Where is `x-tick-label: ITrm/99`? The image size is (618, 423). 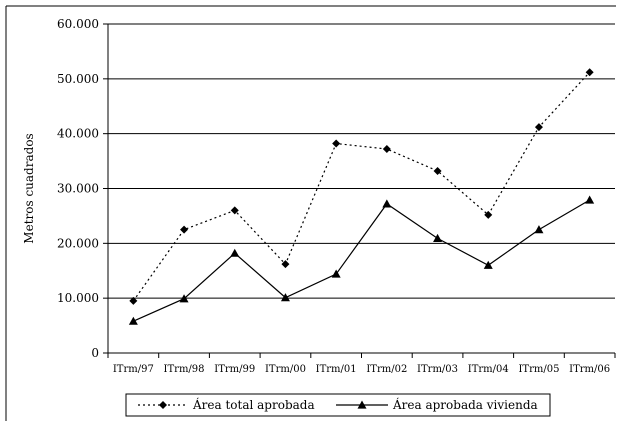
x-tick-label: ITrm/99 is located at coordinates (234, 369).